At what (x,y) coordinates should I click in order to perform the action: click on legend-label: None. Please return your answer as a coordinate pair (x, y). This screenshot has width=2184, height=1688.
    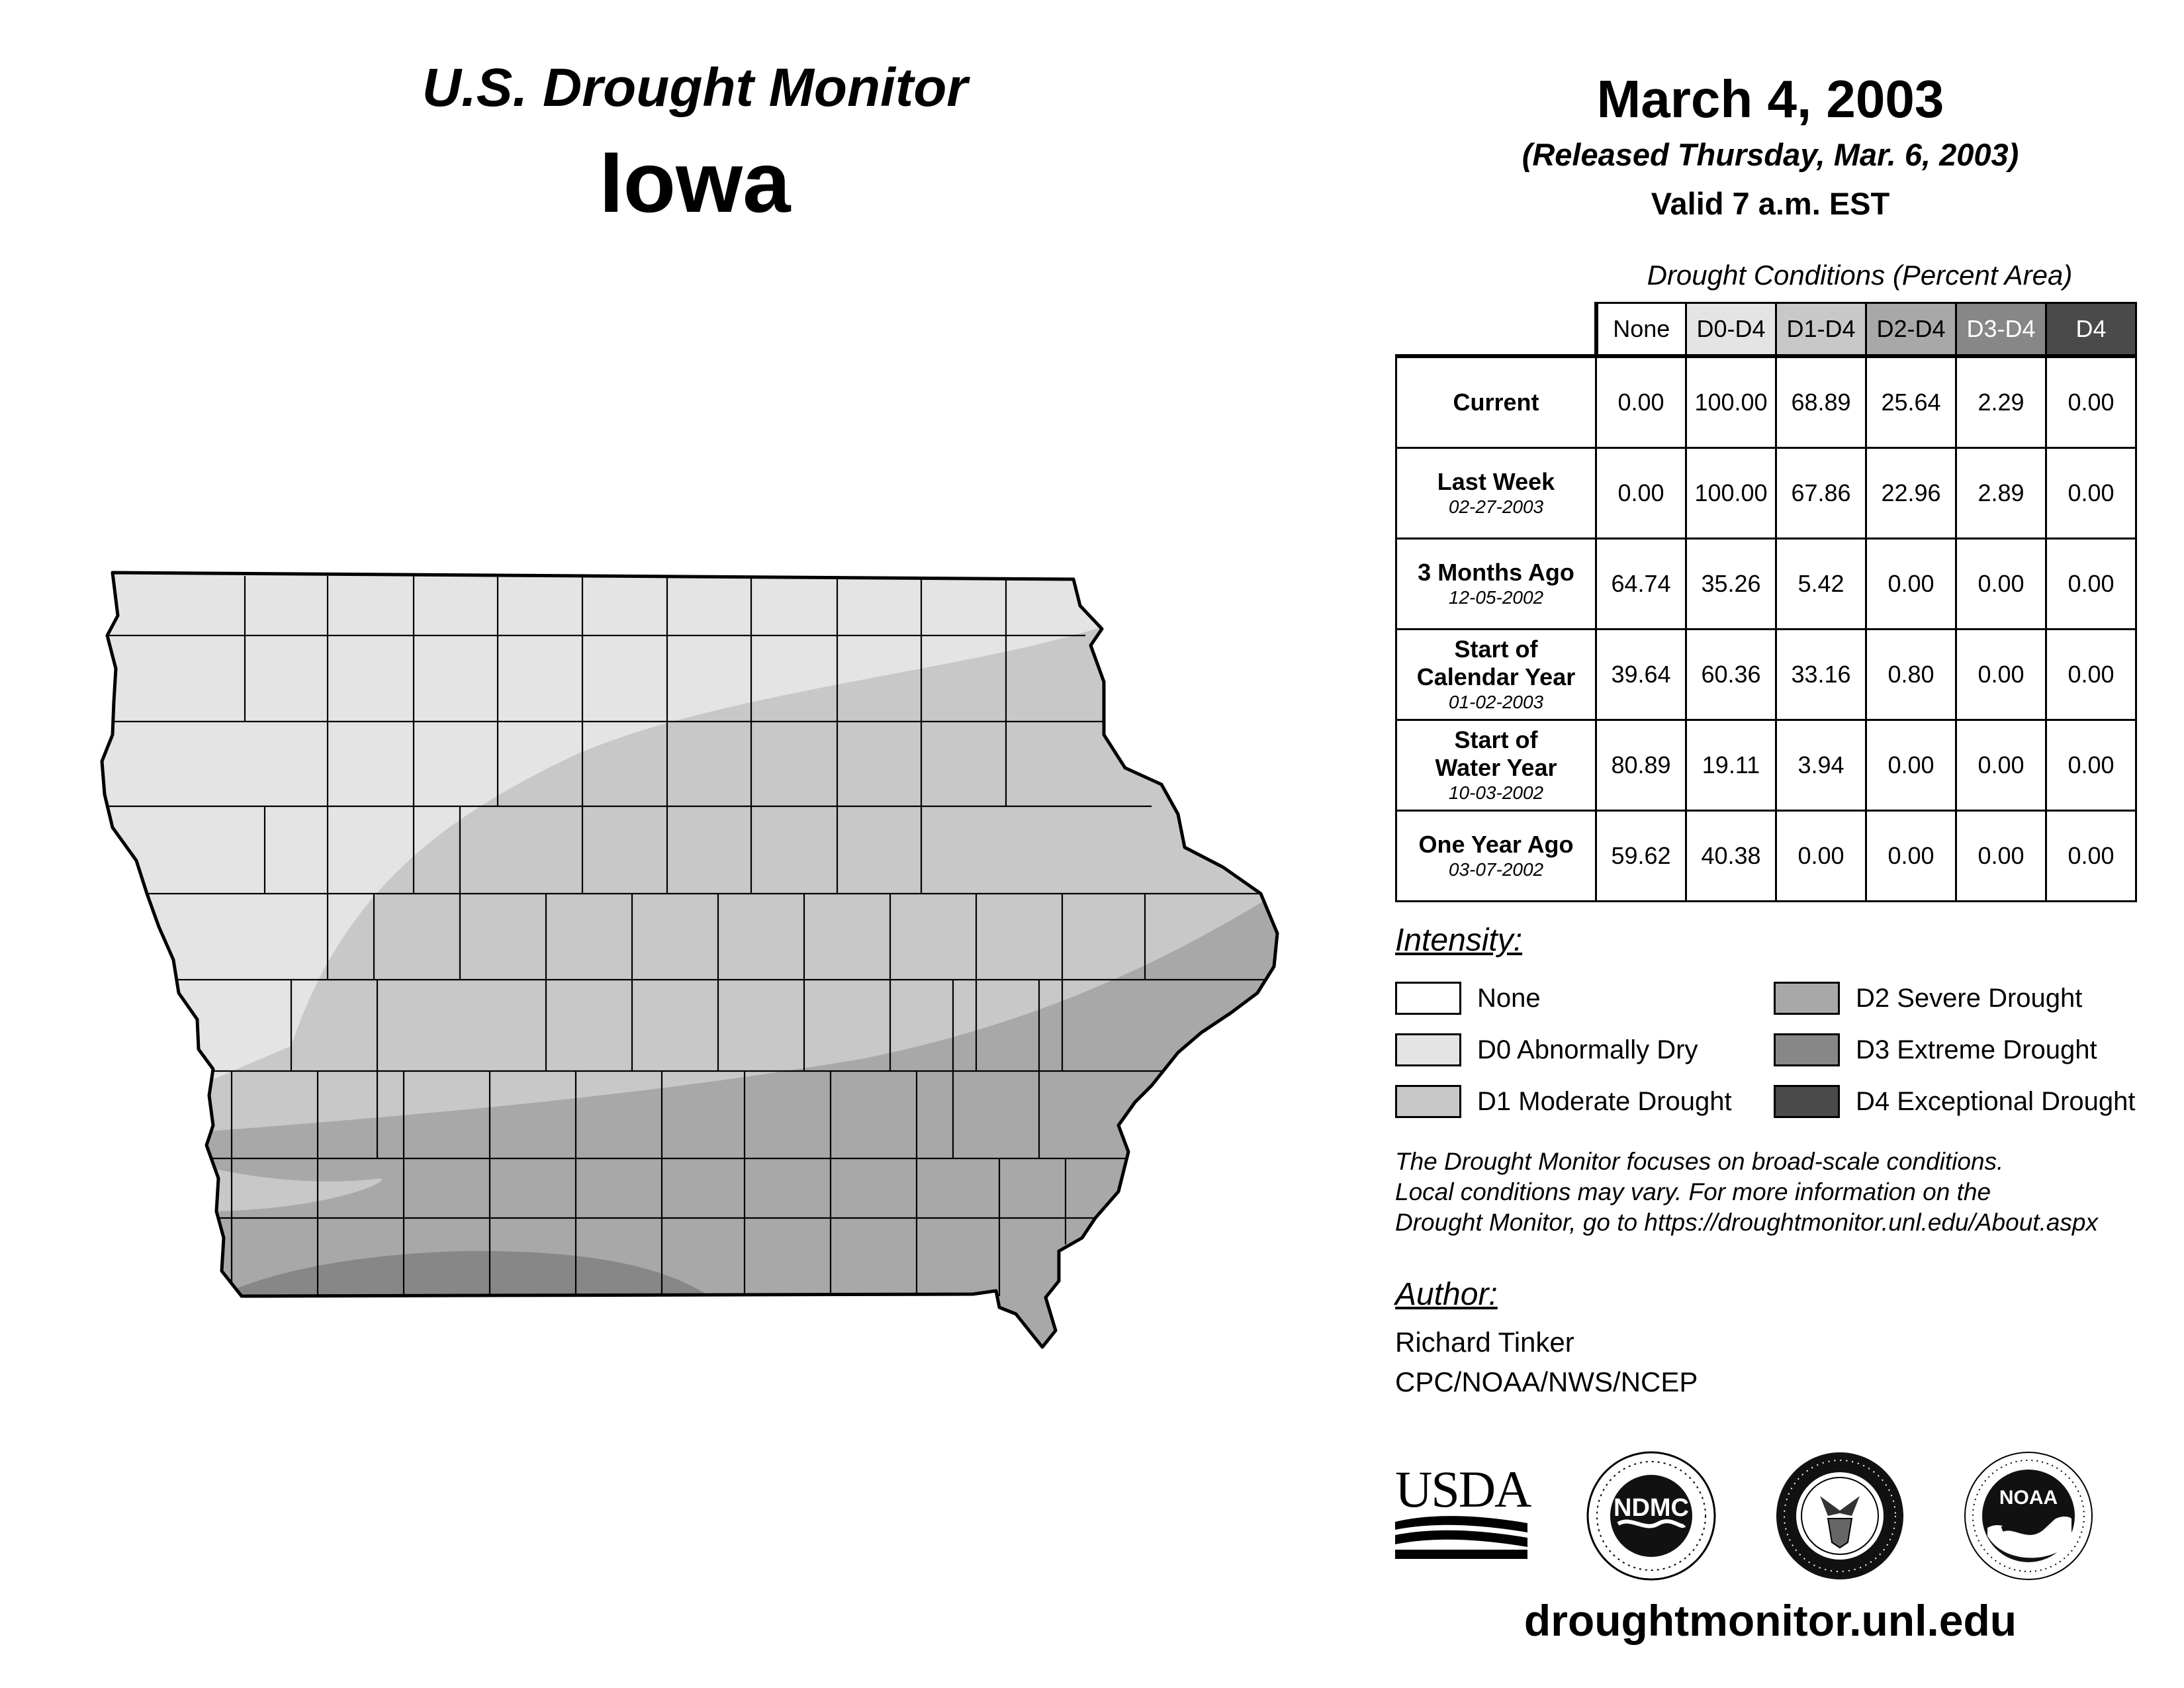
    Looking at the image, I should click on (1509, 998).